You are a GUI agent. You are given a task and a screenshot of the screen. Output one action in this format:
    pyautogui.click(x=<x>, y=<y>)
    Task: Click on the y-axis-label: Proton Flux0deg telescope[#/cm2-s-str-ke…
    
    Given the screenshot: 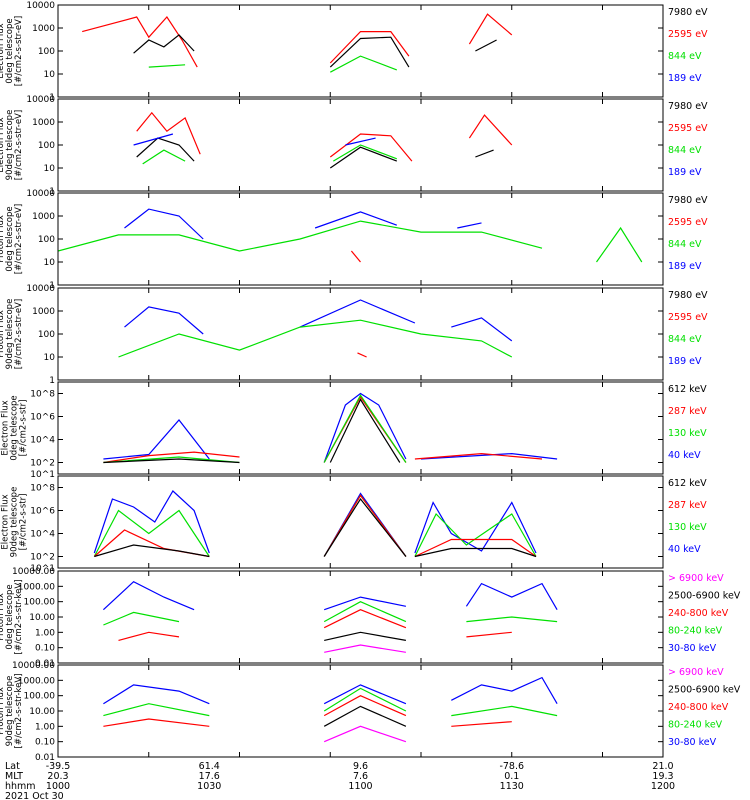 What is the action you would take?
    pyautogui.click(x=12, y=617)
    